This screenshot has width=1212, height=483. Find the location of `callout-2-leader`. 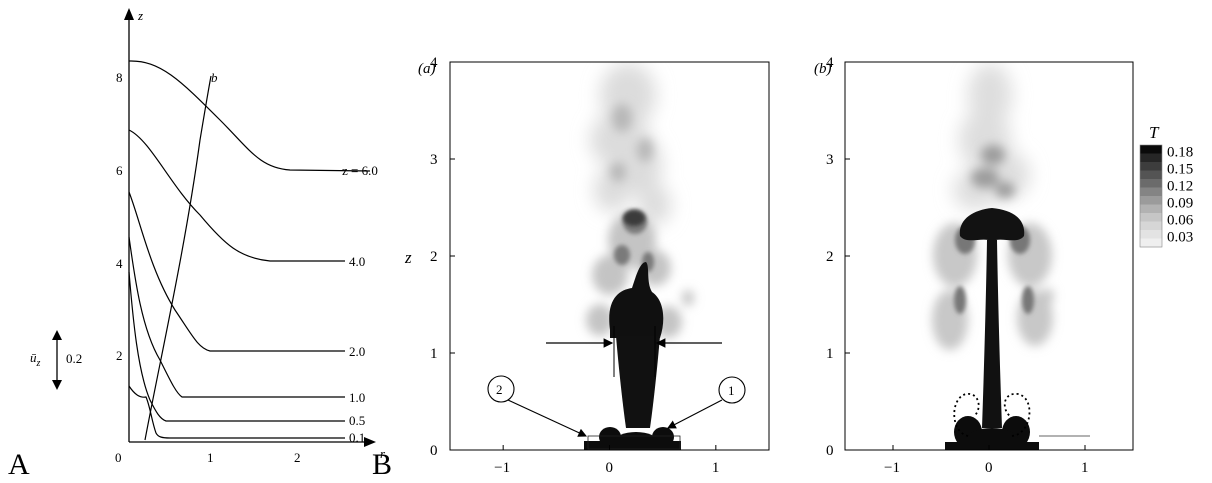

callout-2-leader is located at coordinates (547, 418).